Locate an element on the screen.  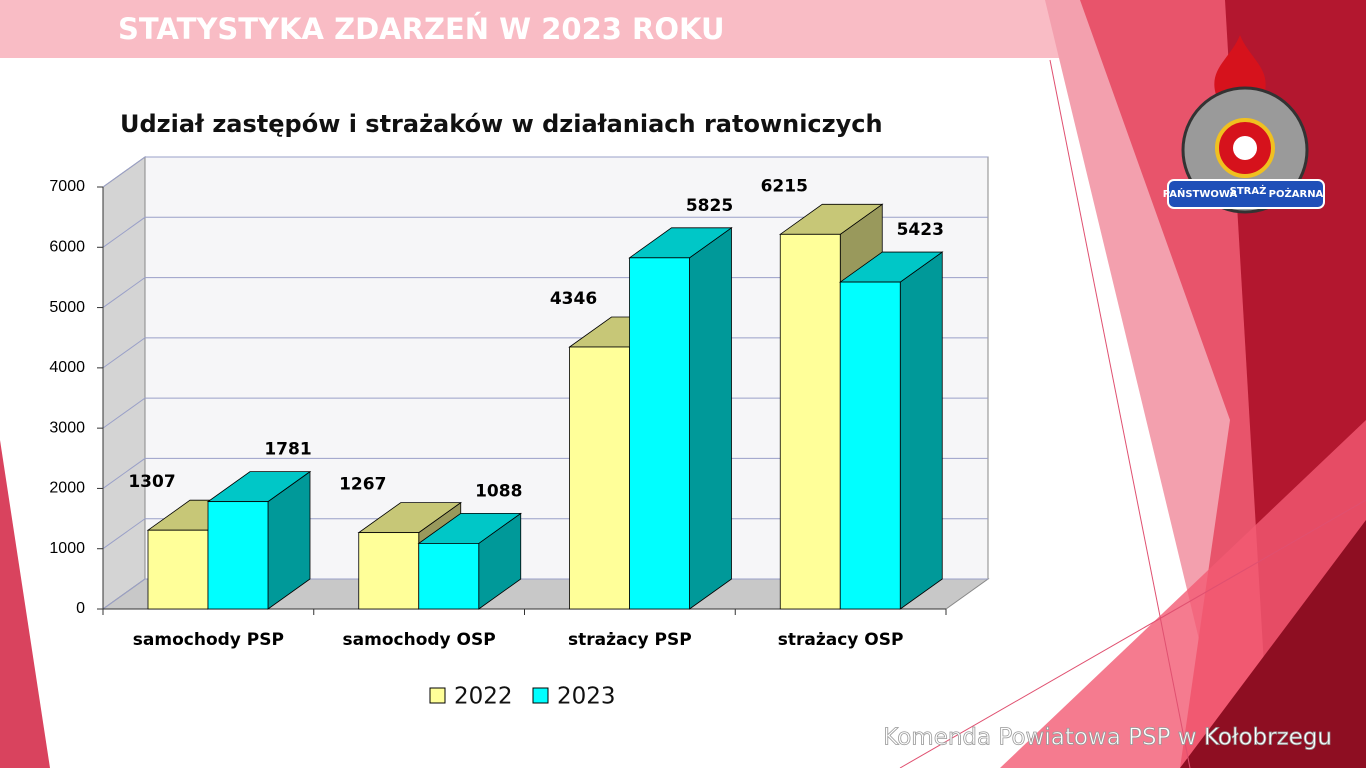
data-label: 1267 is located at coordinates (362, 485).